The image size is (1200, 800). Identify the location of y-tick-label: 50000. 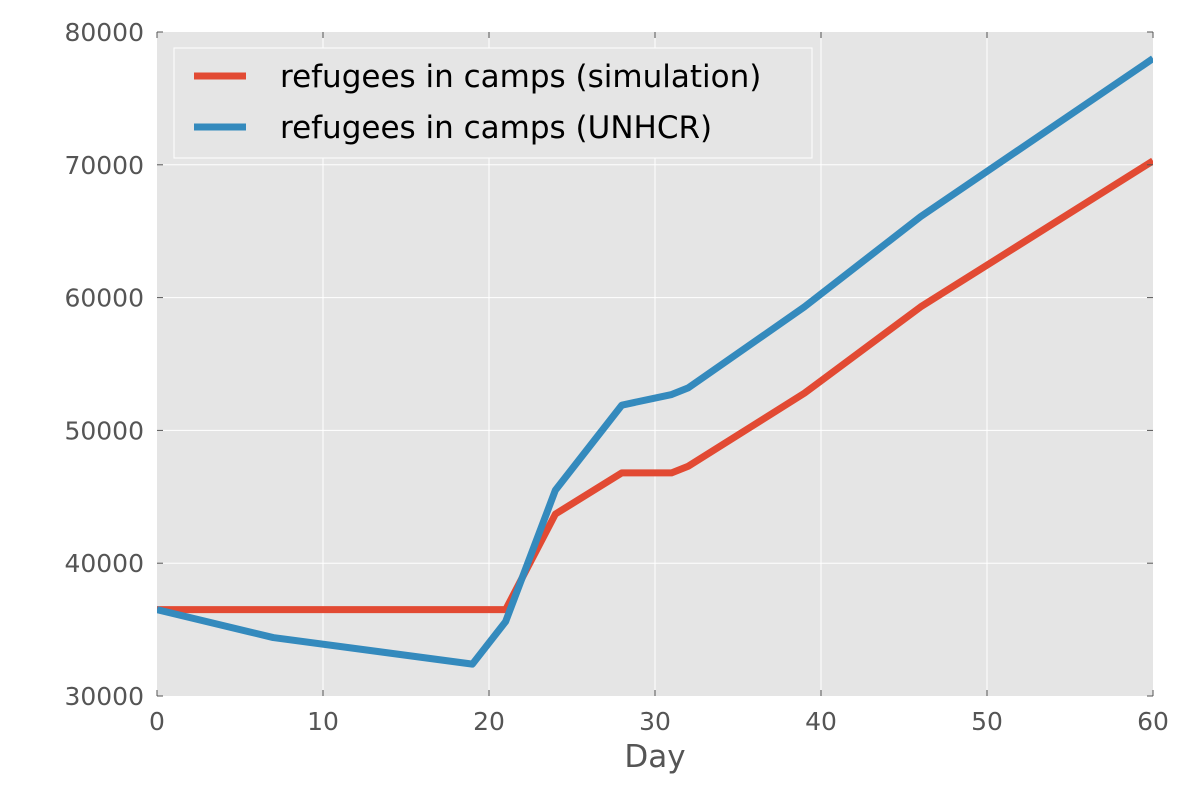
(104, 430).